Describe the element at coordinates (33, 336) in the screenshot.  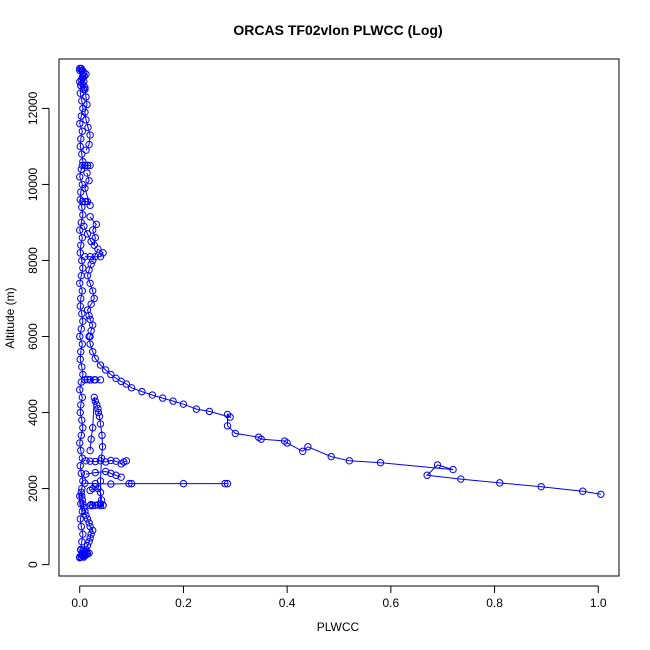
I see `y-tick-label: 6000` at that location.